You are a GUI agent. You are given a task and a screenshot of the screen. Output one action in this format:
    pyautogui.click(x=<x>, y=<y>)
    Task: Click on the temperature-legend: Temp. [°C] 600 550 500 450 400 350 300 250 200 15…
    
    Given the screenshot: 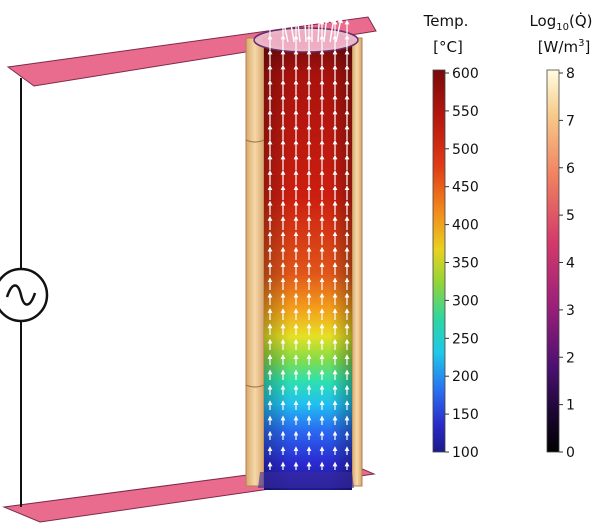 What is the action you would take?
    pyautogui.click(x=451, y=236)
    